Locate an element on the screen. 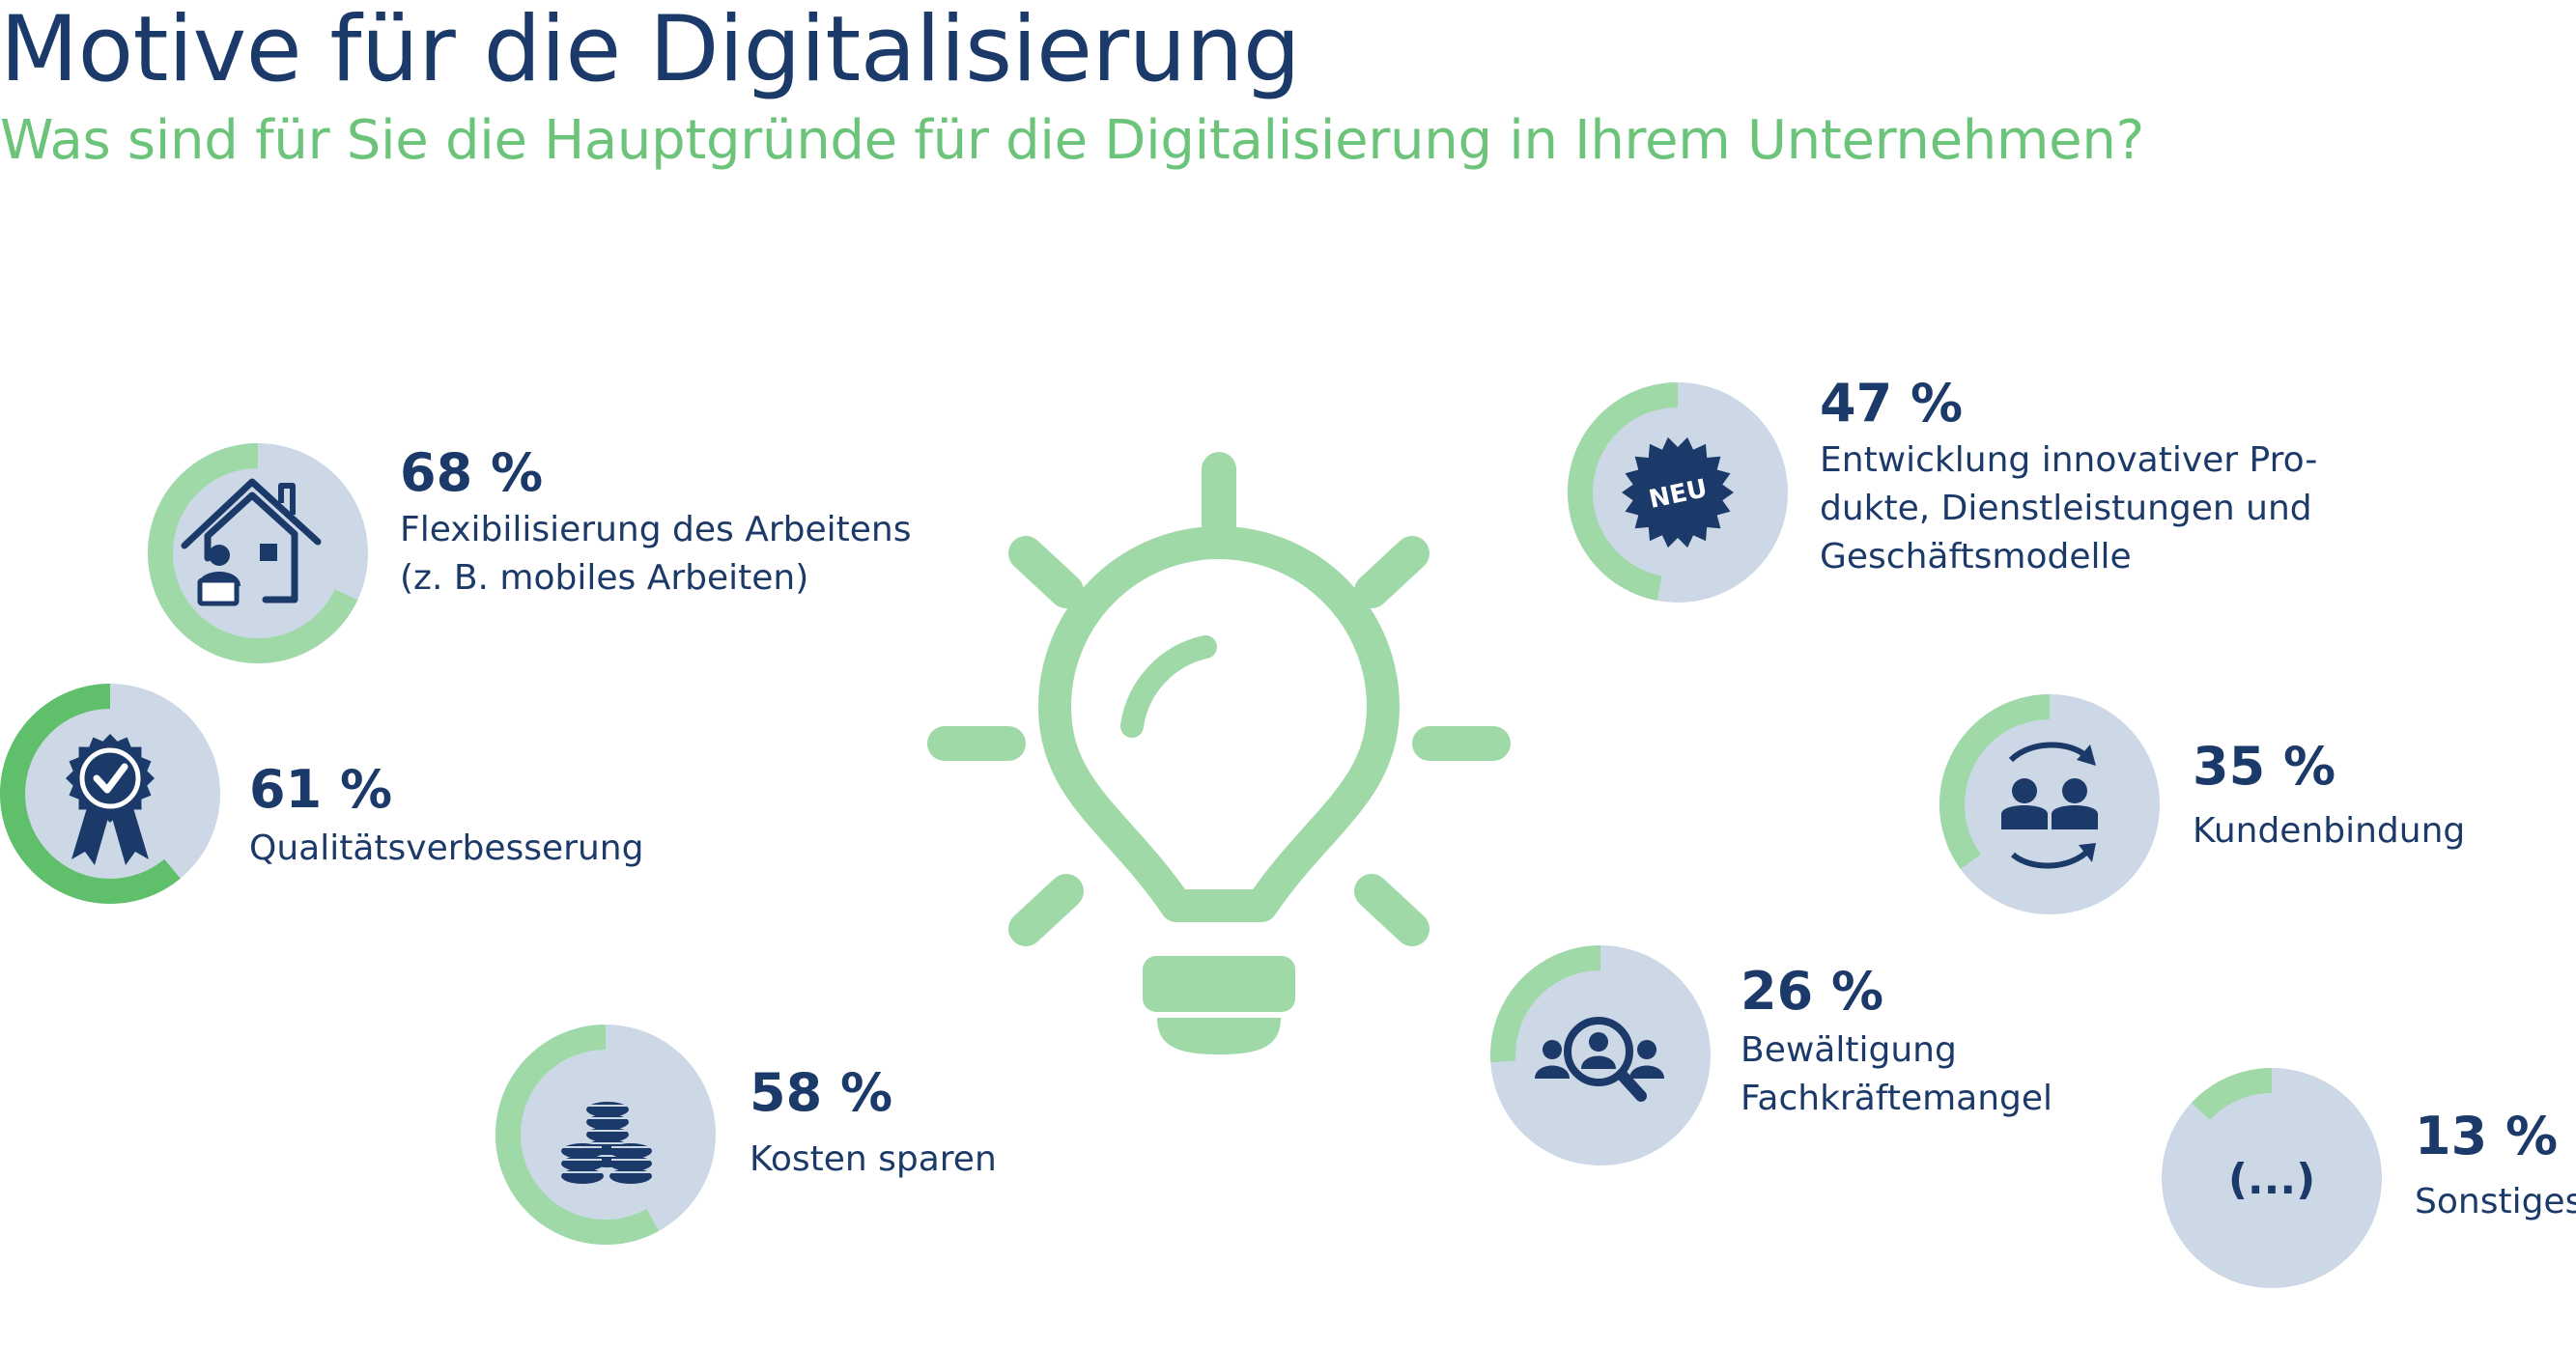  category-label: Qualitätsverbesserung is located at coordinates (446, 848).